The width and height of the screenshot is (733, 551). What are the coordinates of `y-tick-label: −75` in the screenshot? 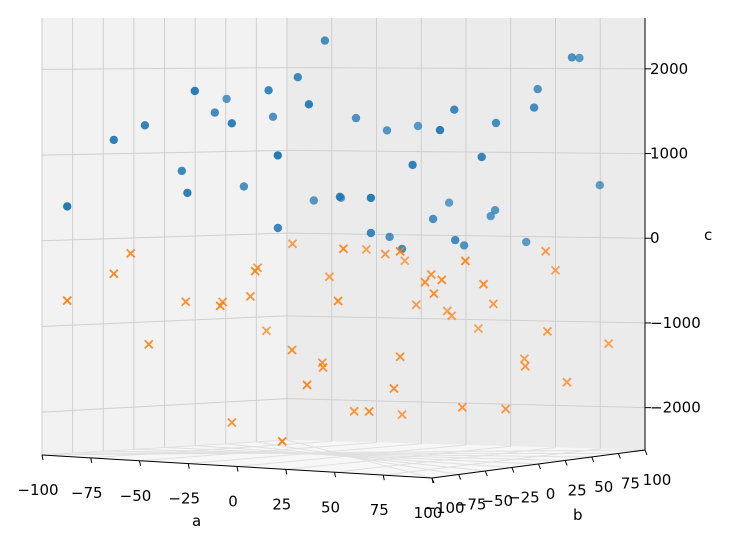 It's located at (471, 505).